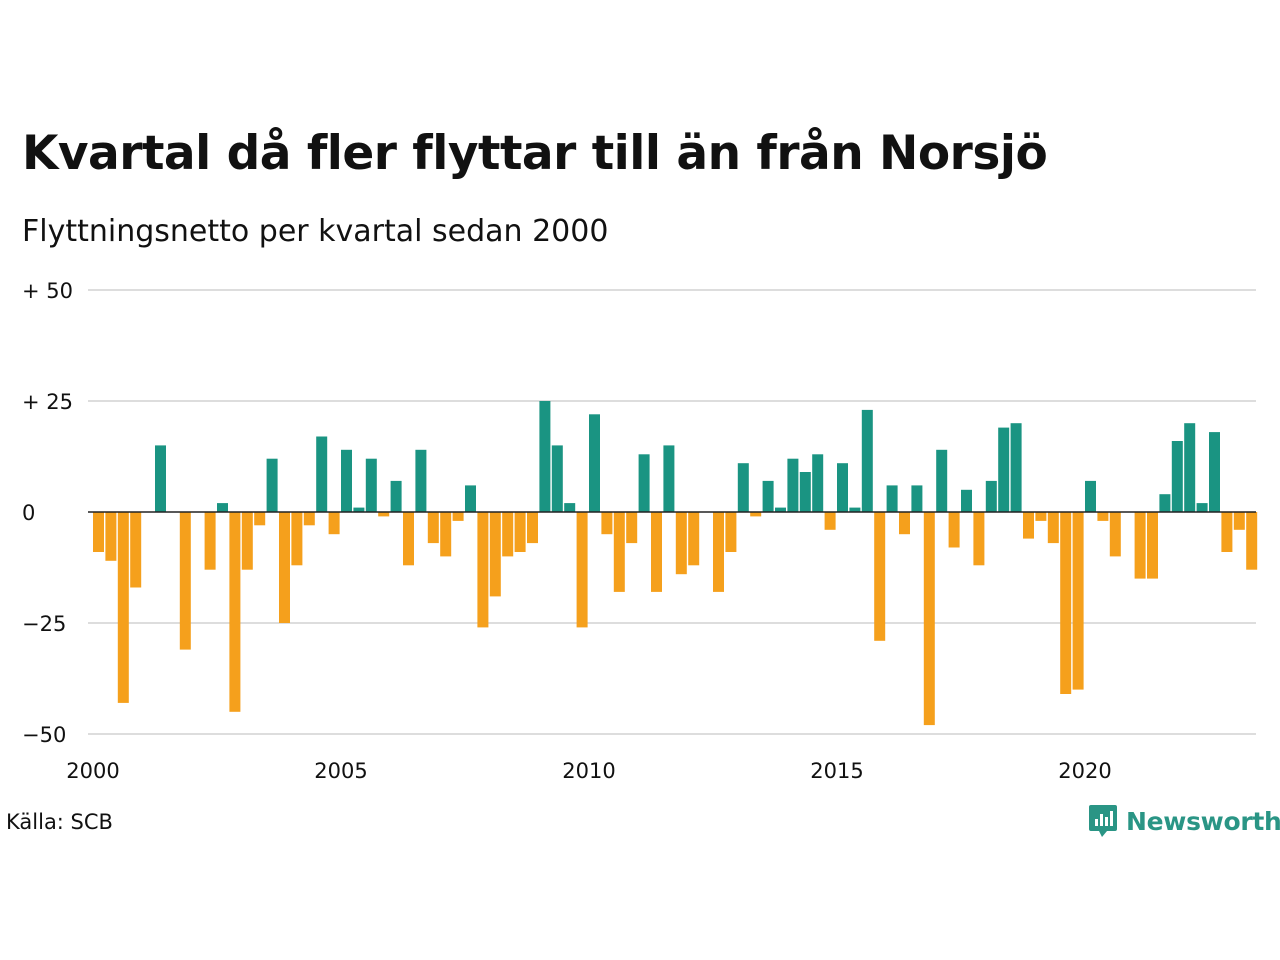 The height and width of the screenshot is (960, 1280). Describe the element at coordinates (979, 539) in the screenshot. I see `bar-2017K4` at that location.